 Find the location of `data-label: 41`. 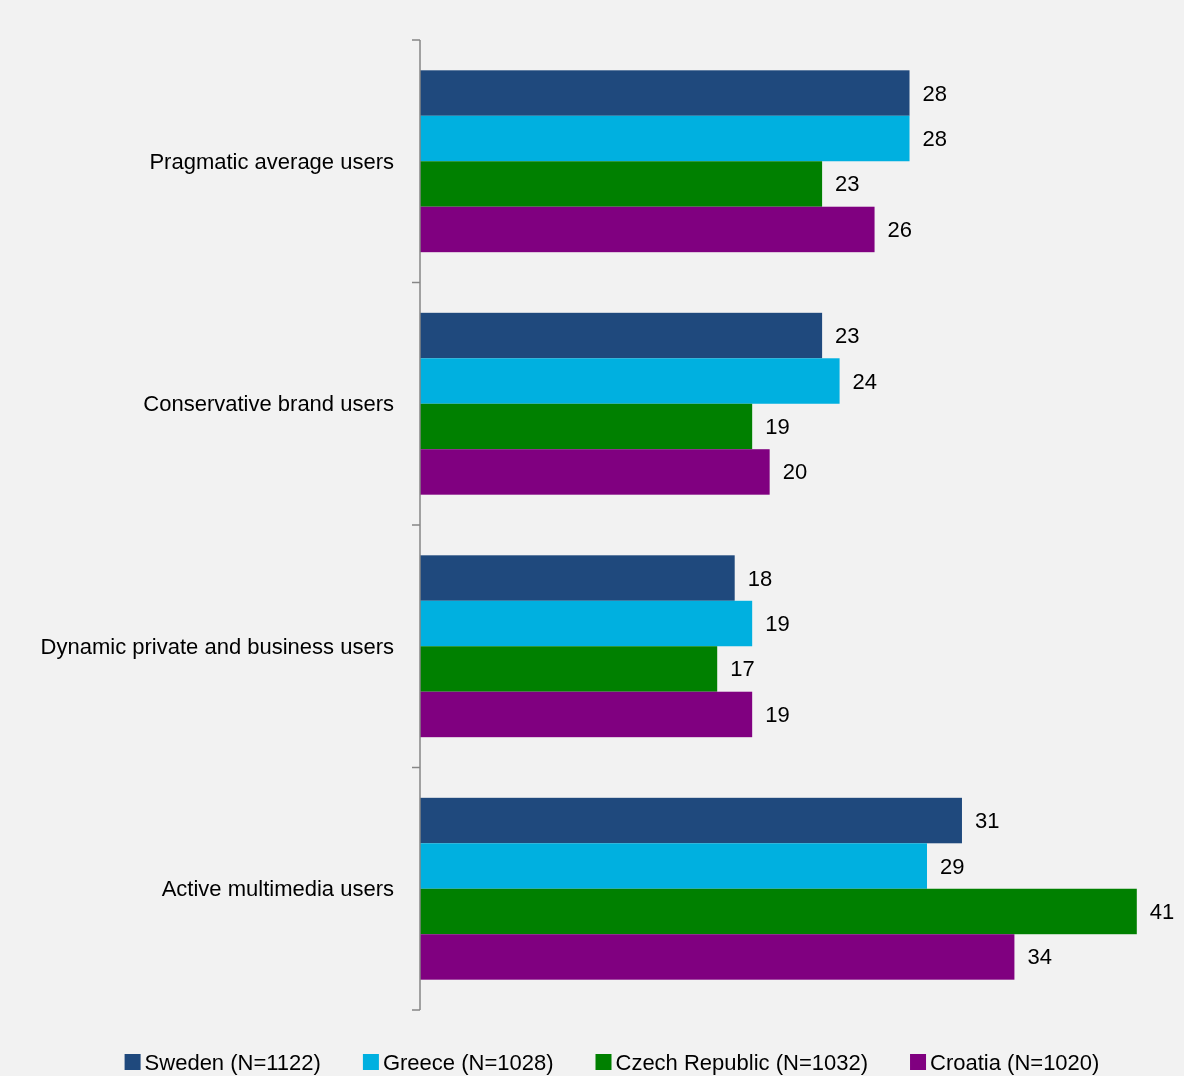

data-label: 41 is located at coordinates (1162, 911).